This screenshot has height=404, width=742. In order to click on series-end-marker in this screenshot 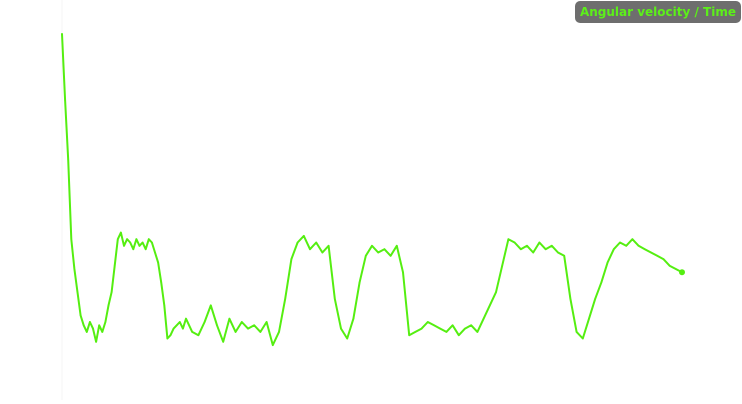, I will do `click(682, 272)`.